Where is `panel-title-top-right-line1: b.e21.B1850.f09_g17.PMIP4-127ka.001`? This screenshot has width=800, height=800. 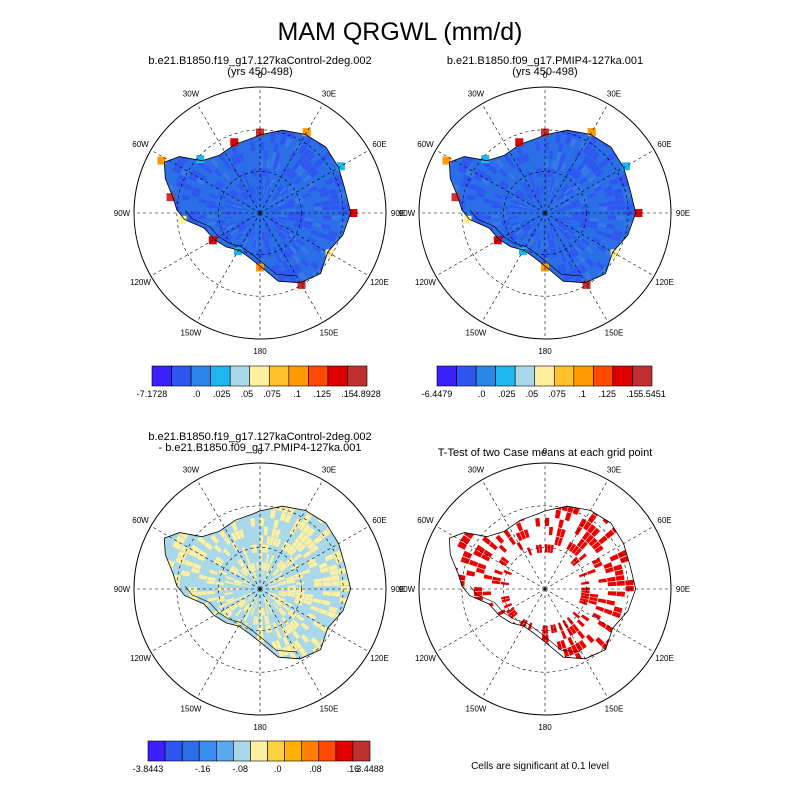 panel-title-top-right-line1: b.e21.B1850.f09_g17.PMIP4-127ka.001 is located at coordinates (545, 61).